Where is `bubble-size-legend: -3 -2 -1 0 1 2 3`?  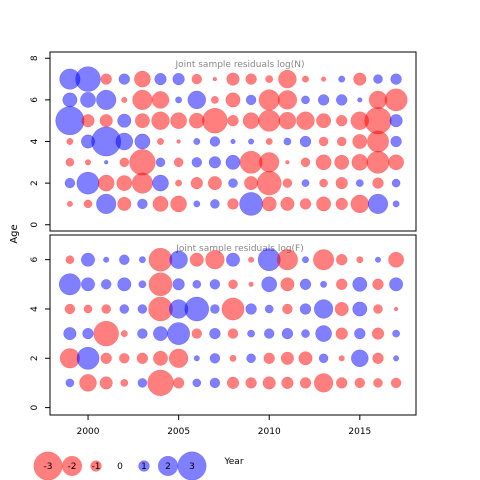
bubble-size-legend: -3 -2 -1 0 1 2 3 is located at coordinates (120, 465).